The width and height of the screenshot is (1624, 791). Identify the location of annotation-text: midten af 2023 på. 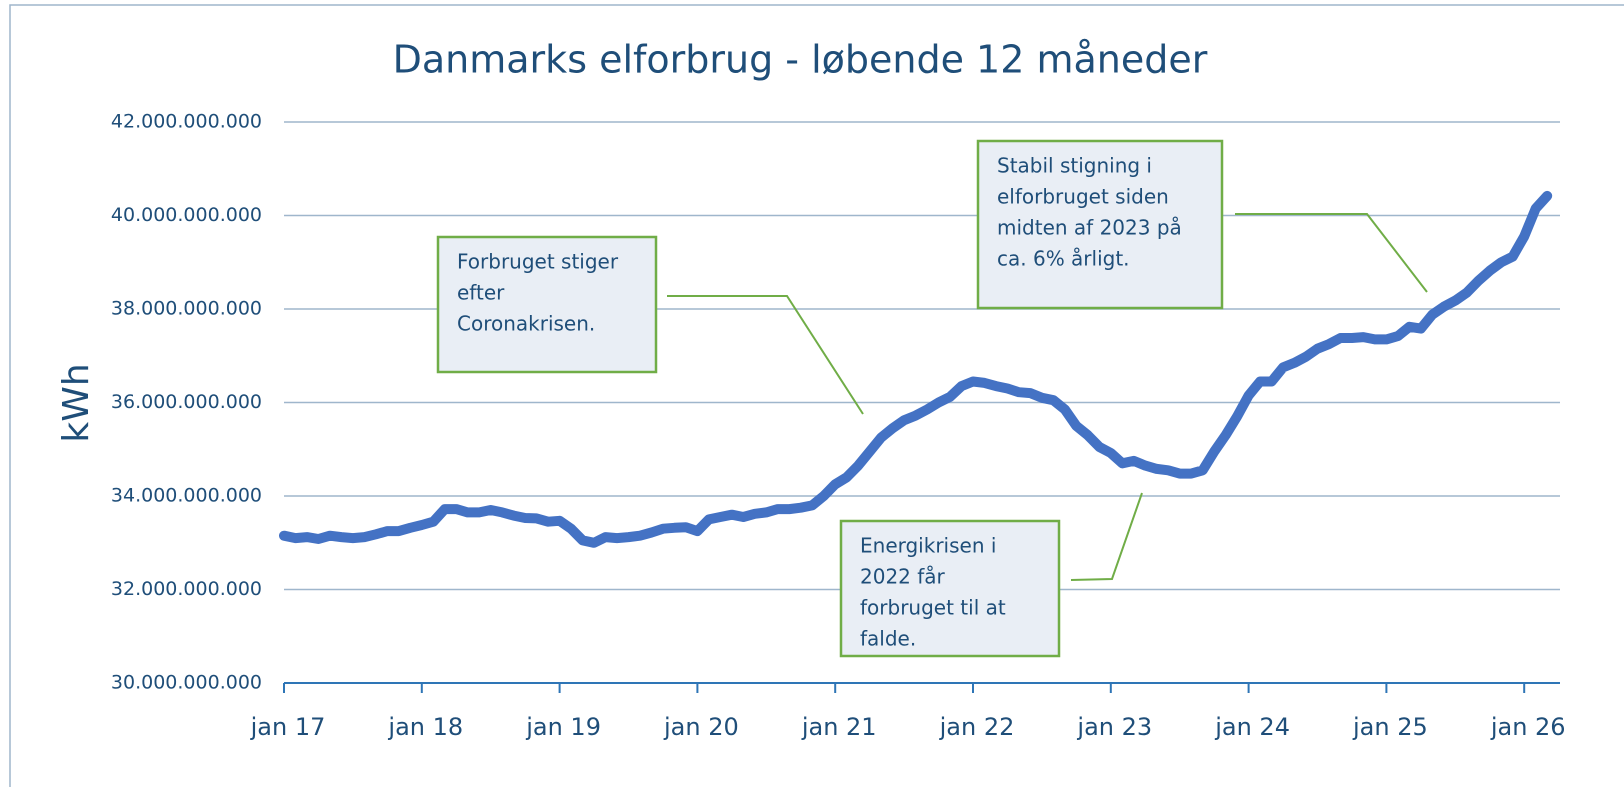
(1089, 228).